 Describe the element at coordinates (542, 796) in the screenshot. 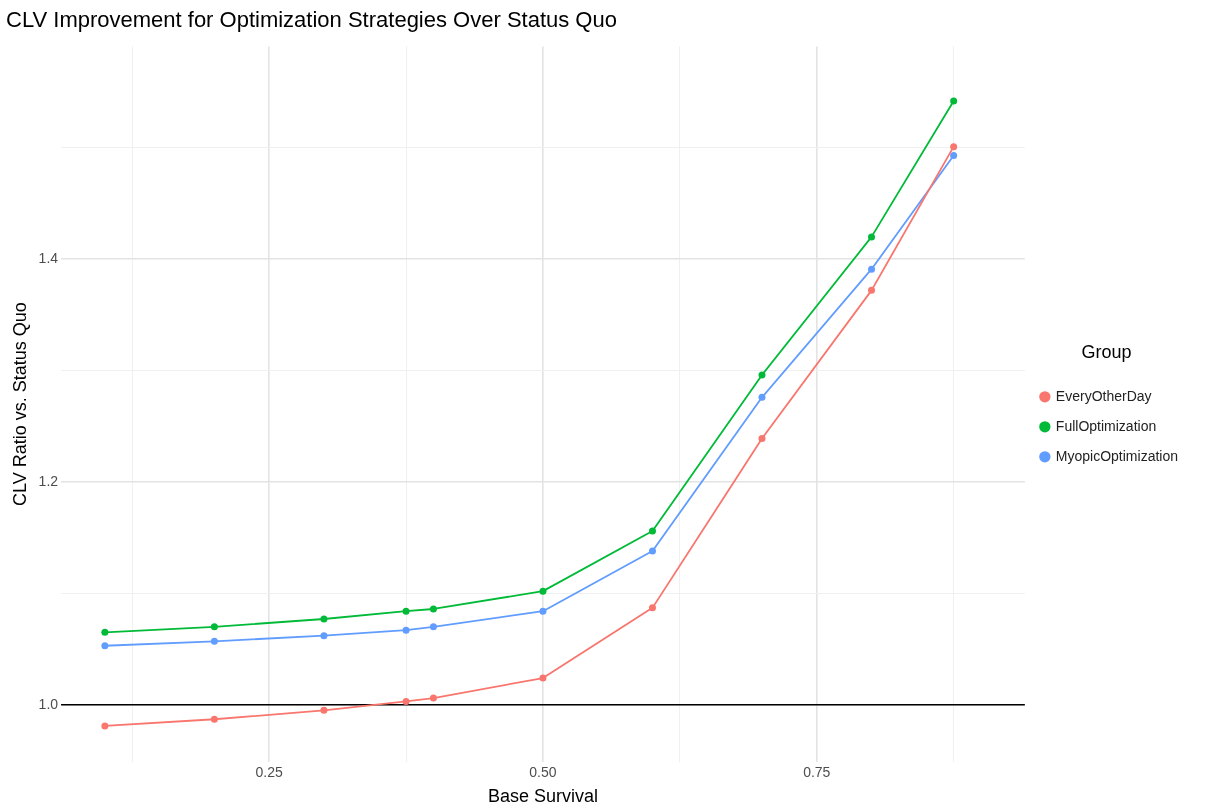

I see `x-axis-title: Base Survival` at that location.